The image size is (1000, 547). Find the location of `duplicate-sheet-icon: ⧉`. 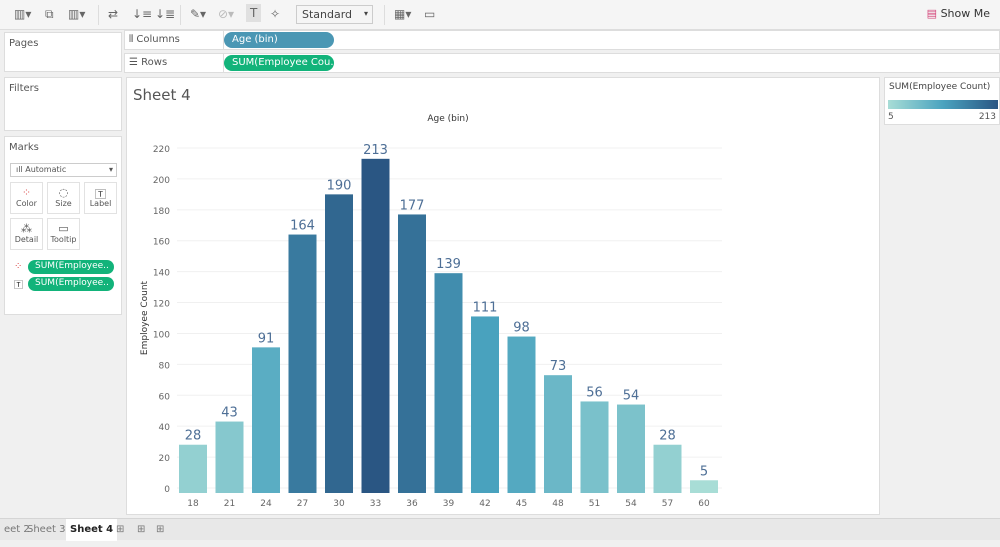

duplicate-sheet-icon: ⧉ is located at coordinates (49, 14).